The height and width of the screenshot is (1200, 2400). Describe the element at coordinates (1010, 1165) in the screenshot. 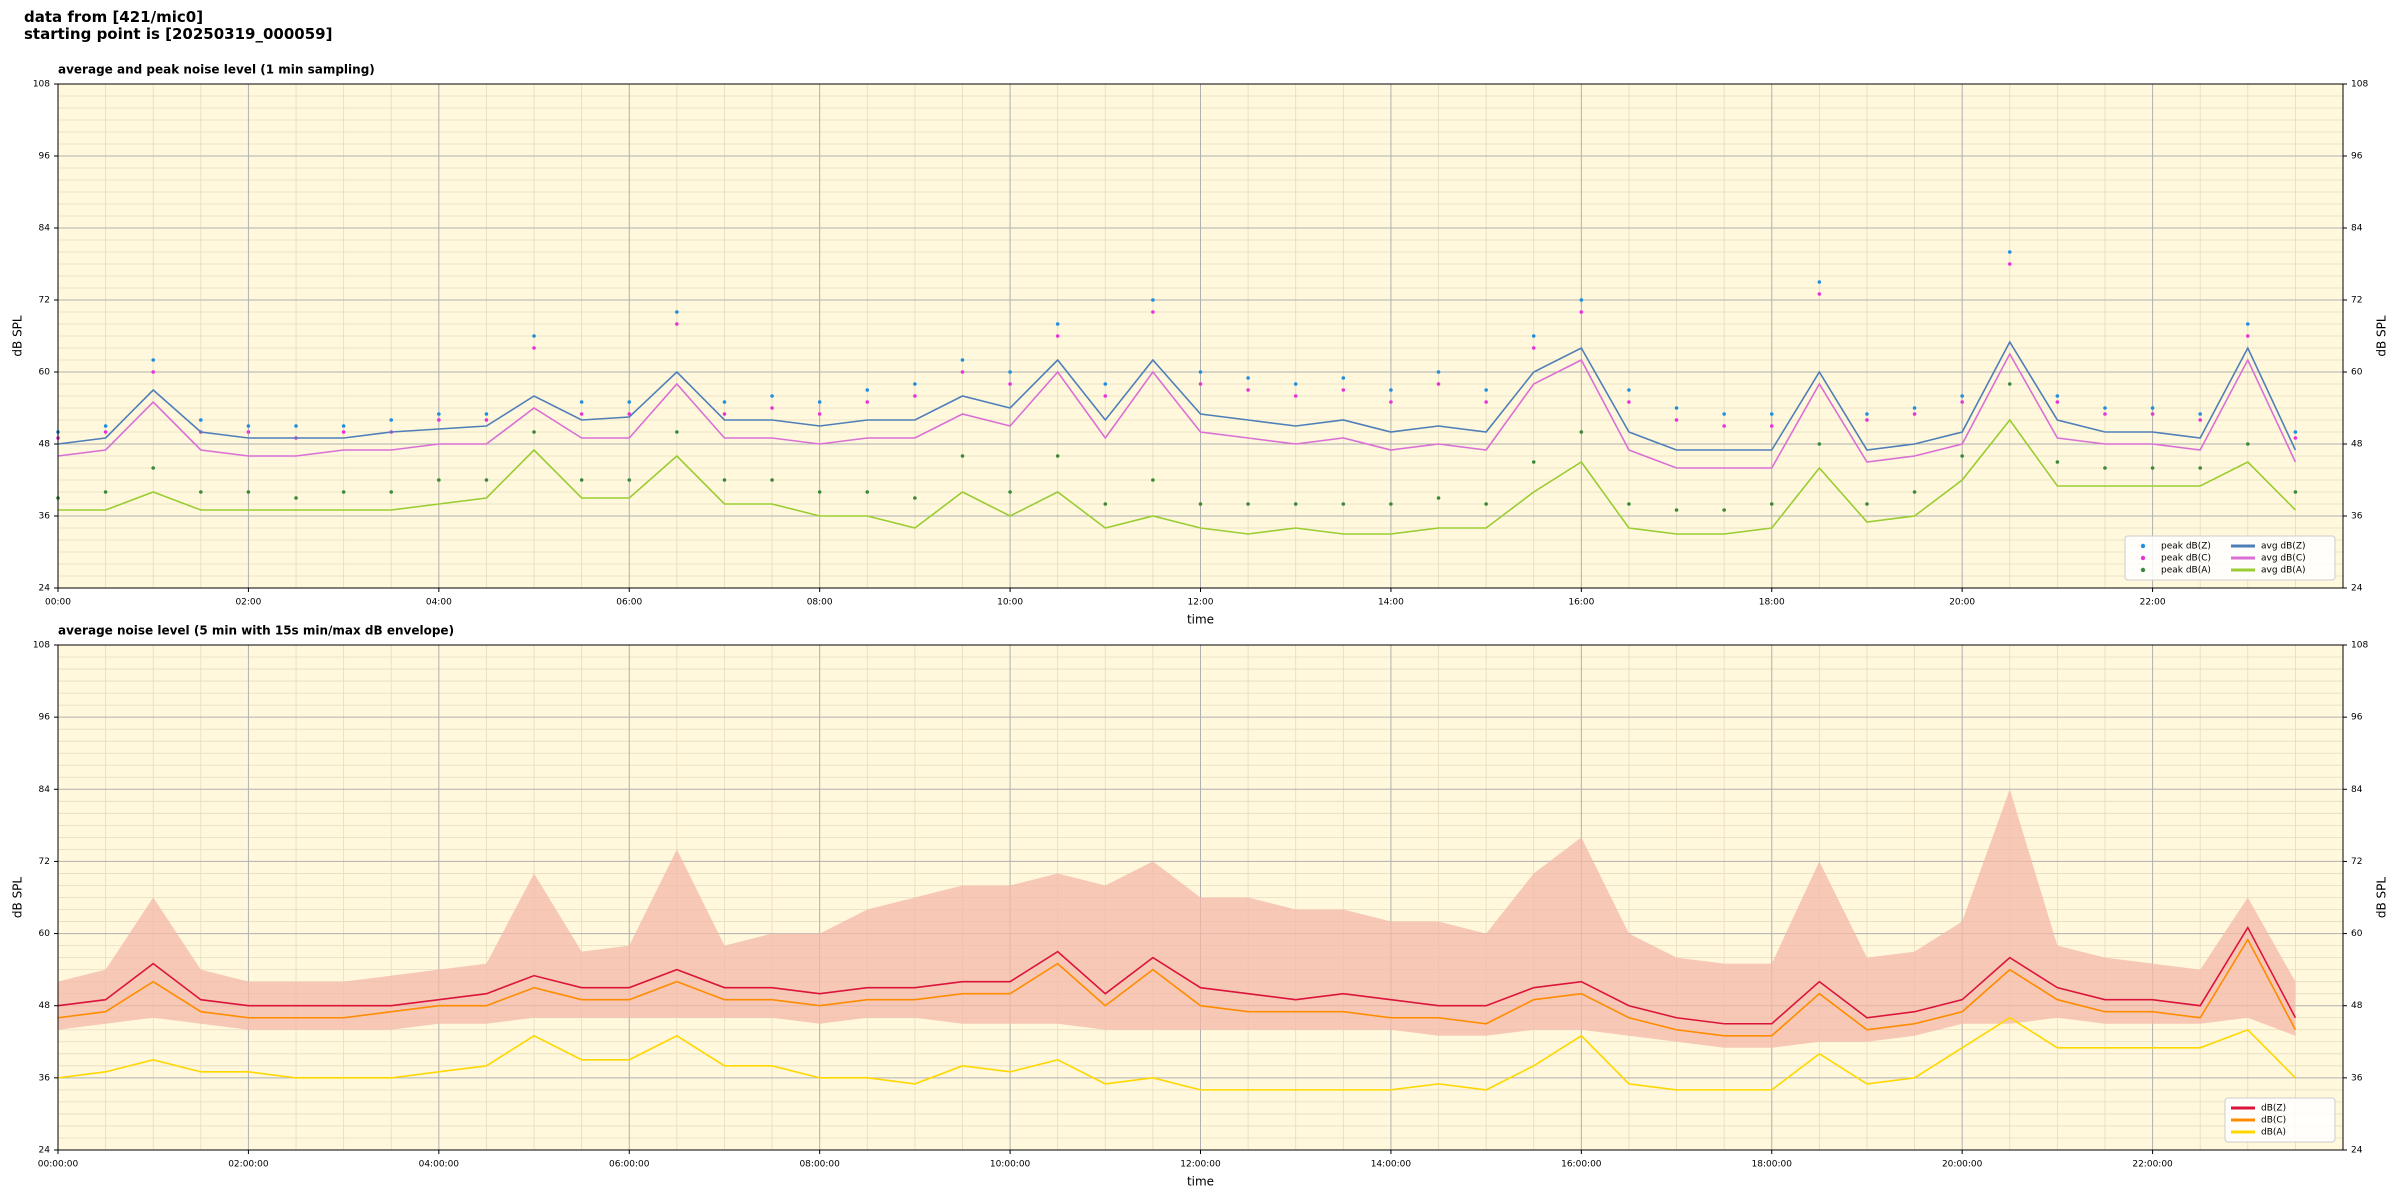

I see `x-tick-label: 10:00:00` at that location.